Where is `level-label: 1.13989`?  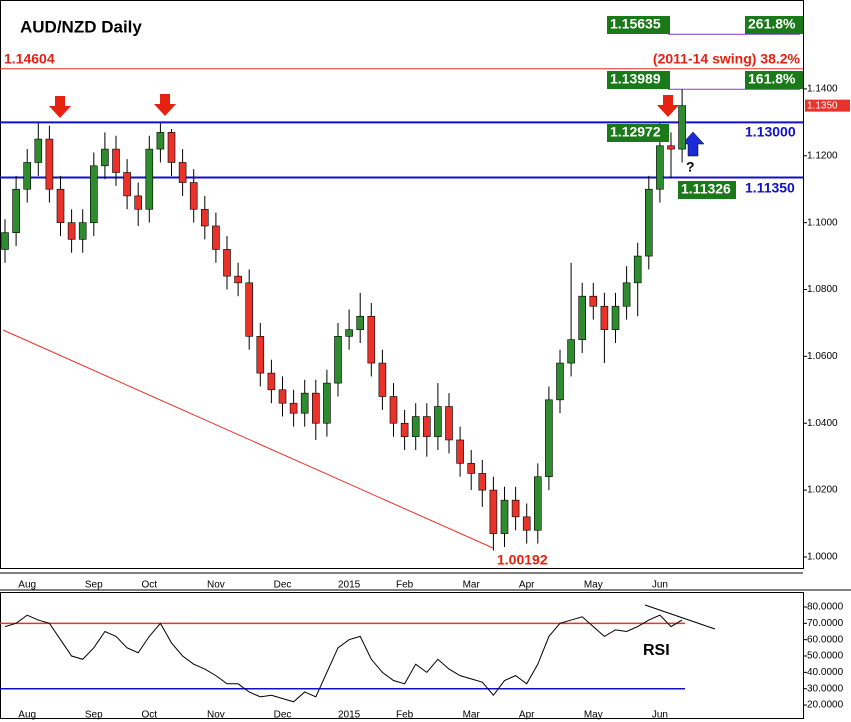
level-label: 1.13989 is located at coordinates (635, 79).